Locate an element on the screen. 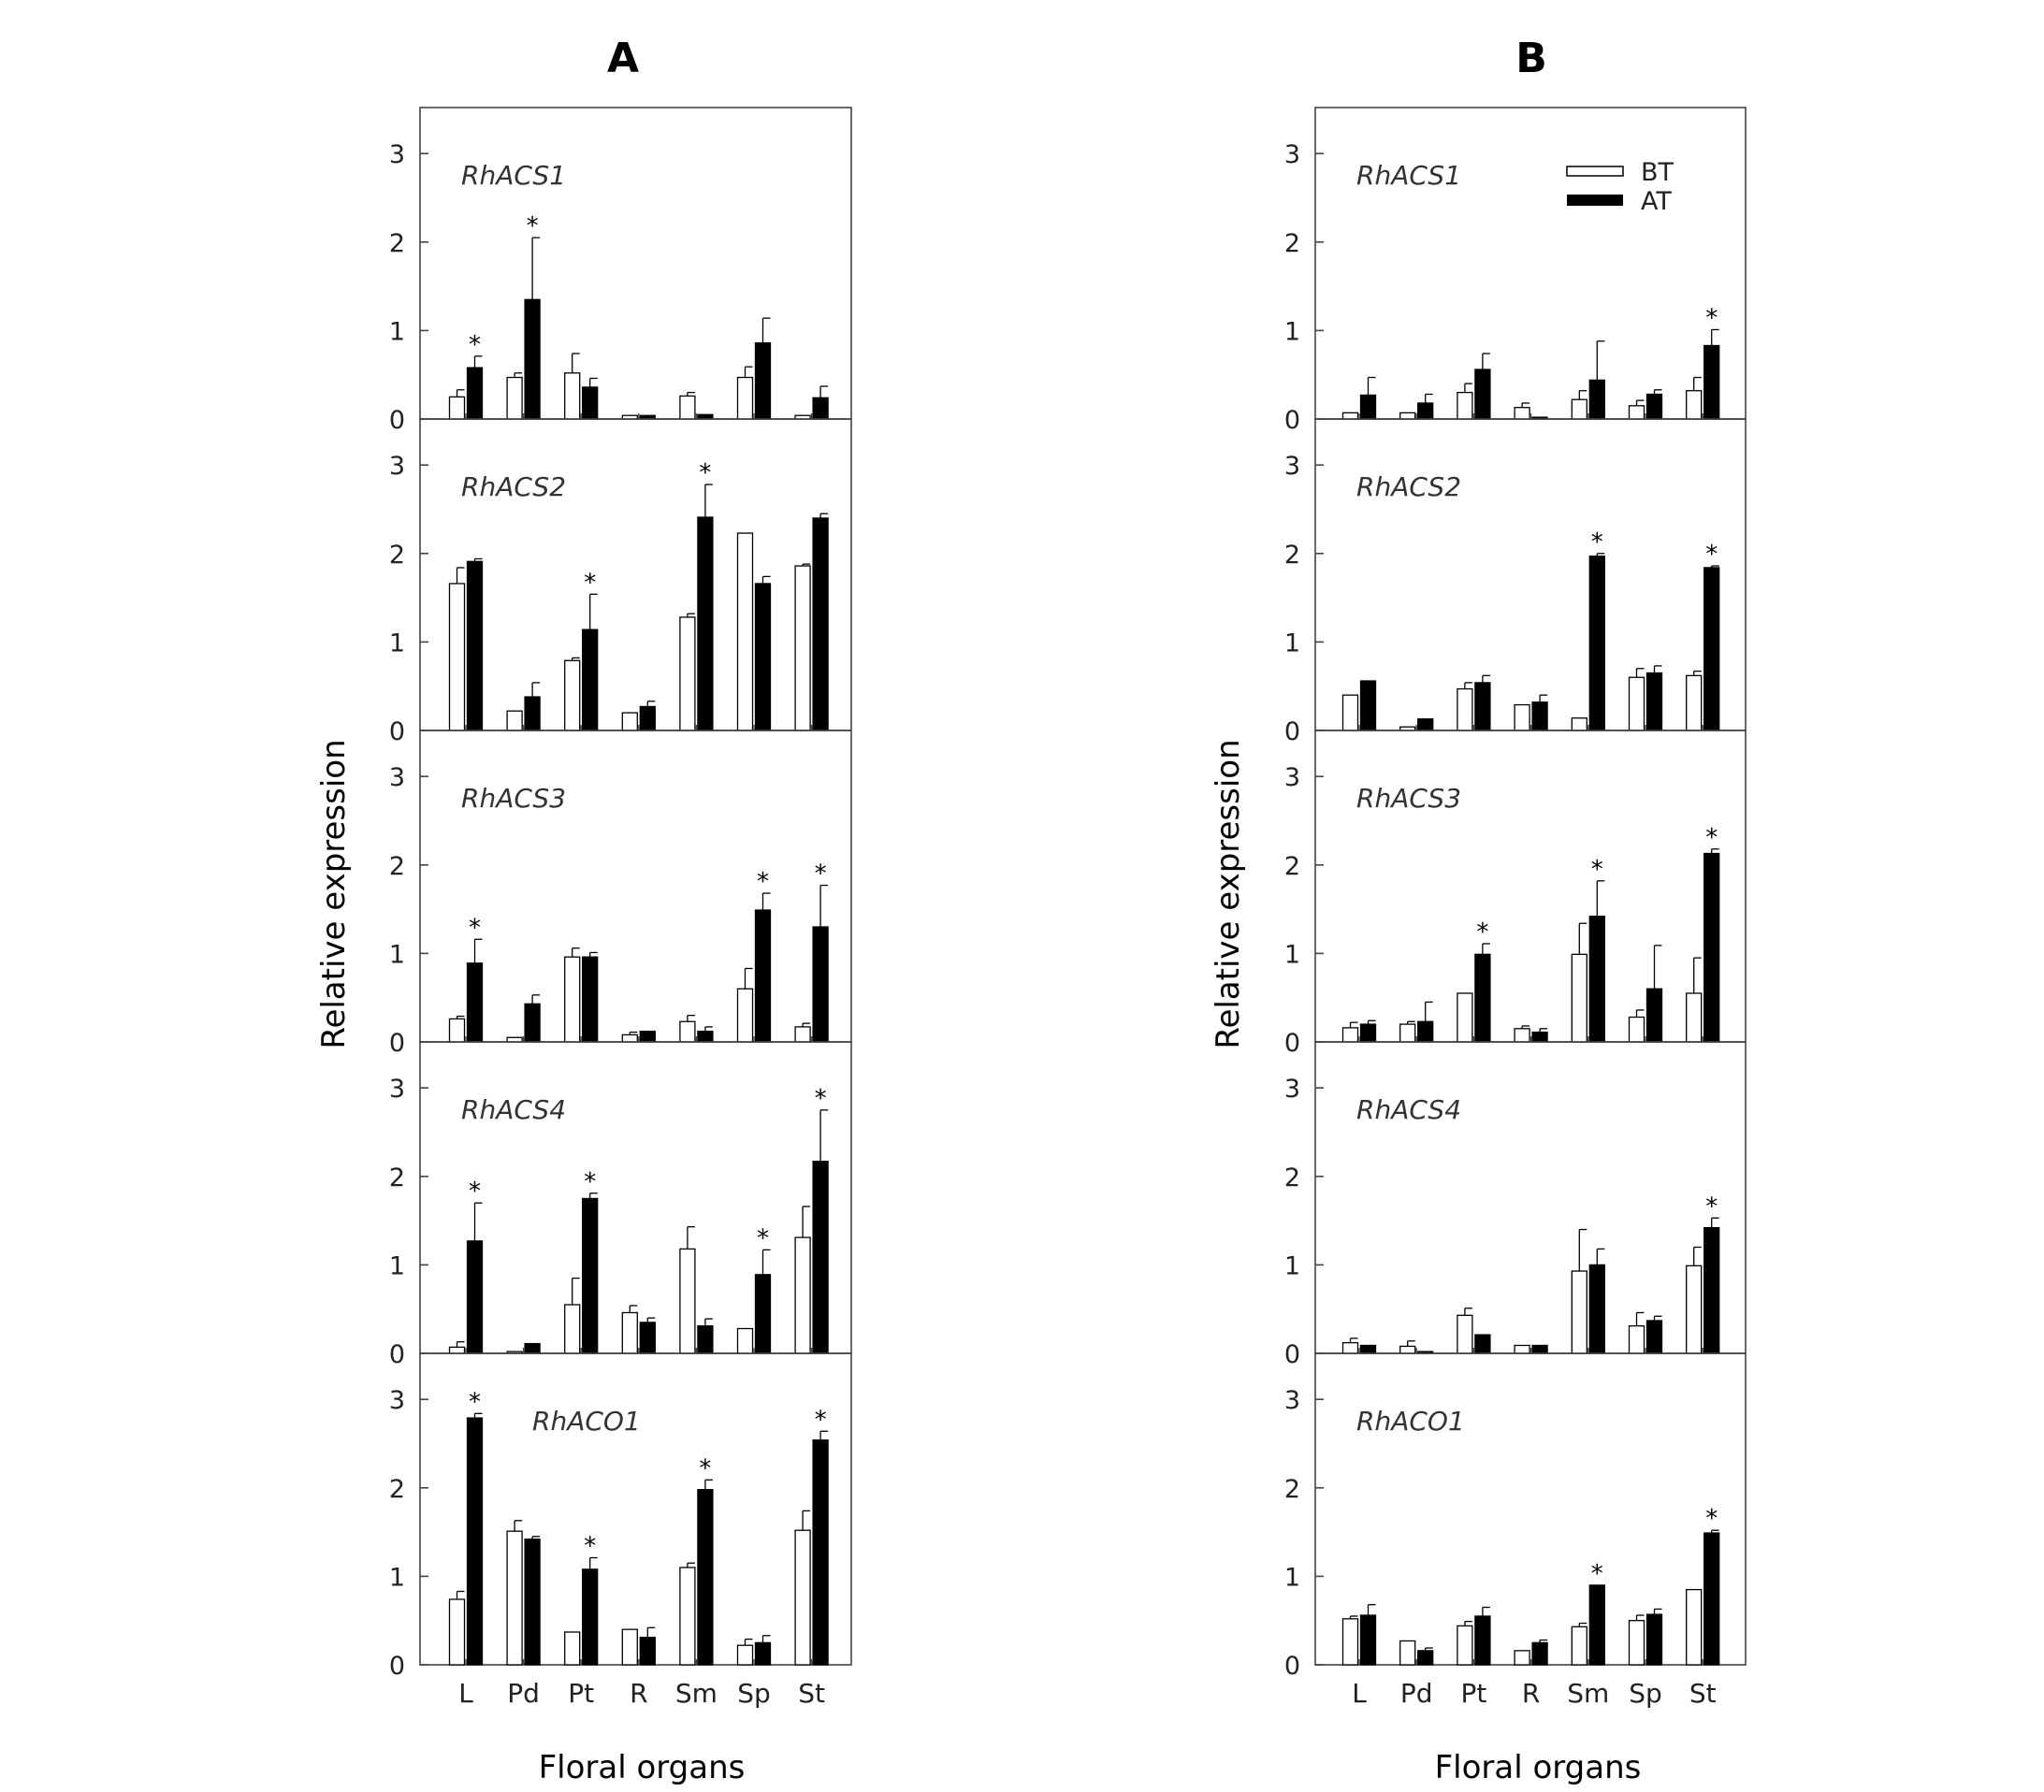  legend-swatch-at is located at coordinates (1595, 200).